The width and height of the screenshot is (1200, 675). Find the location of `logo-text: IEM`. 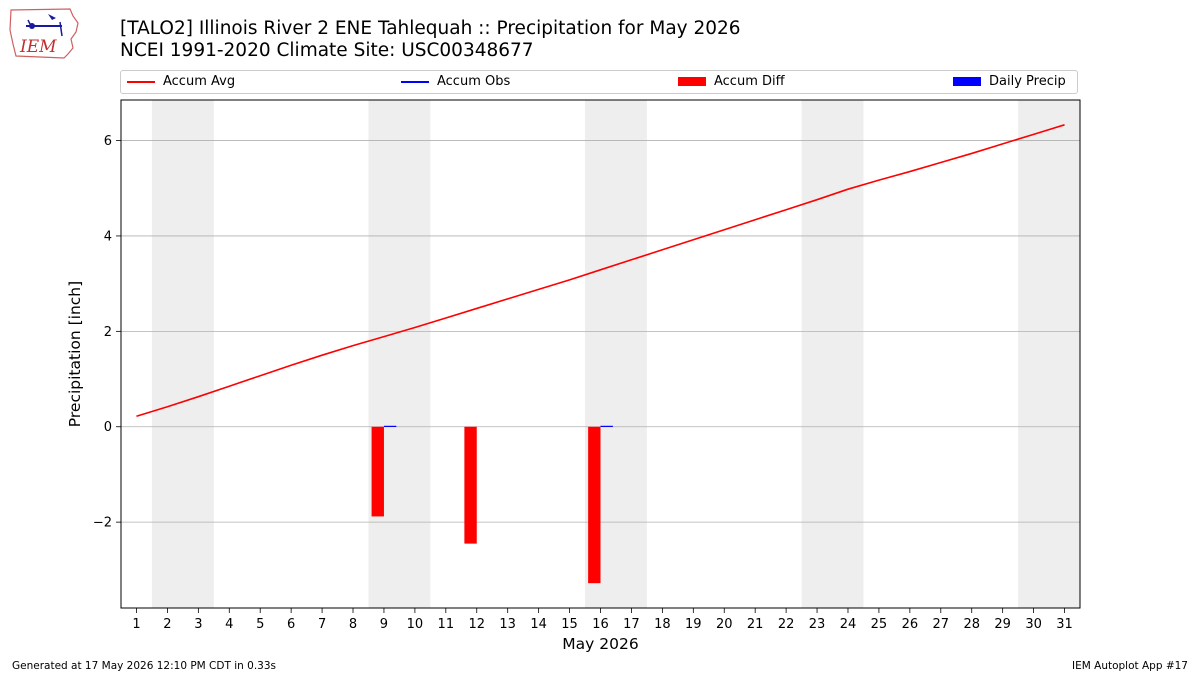

logo-text: IEM is located at coordinates (38, 47).